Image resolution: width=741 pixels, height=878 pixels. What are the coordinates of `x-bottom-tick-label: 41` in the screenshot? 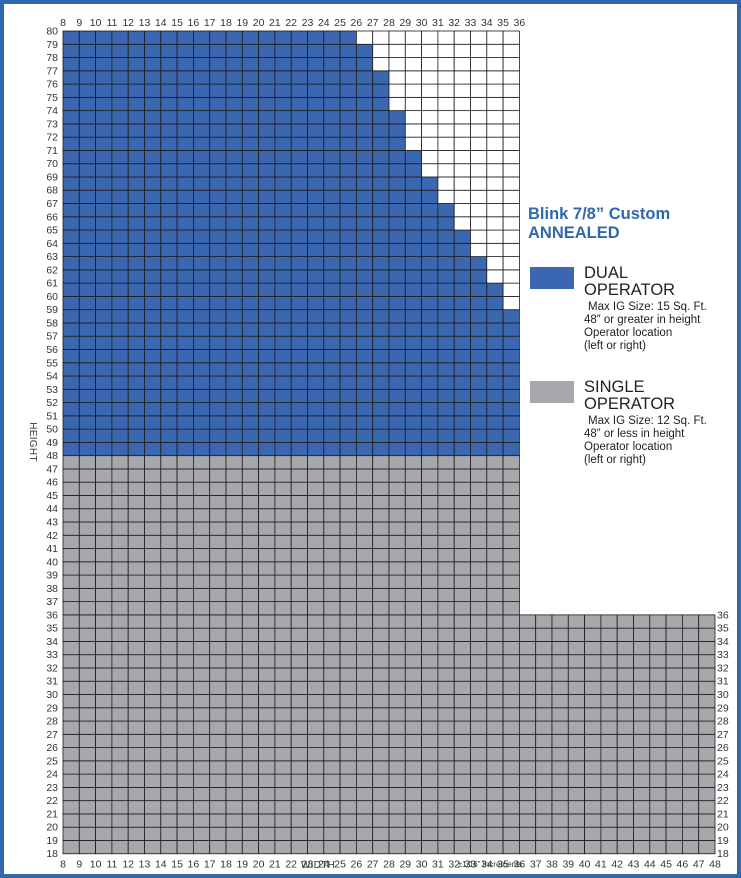 It's located at (601, 865).